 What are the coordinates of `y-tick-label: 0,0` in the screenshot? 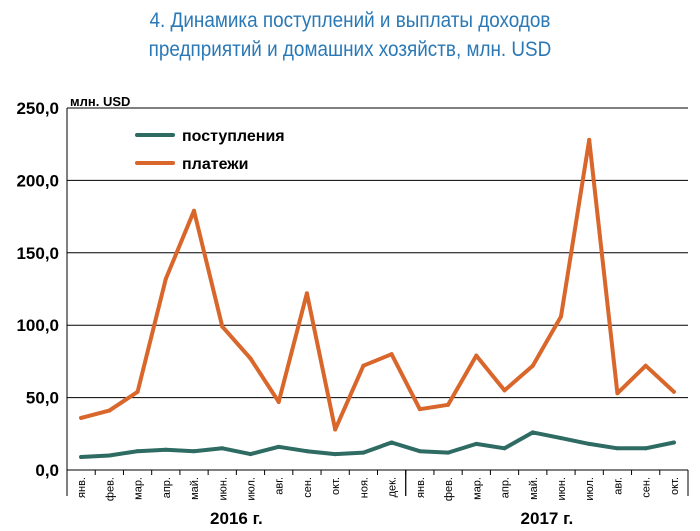 It's located at (47, 470).